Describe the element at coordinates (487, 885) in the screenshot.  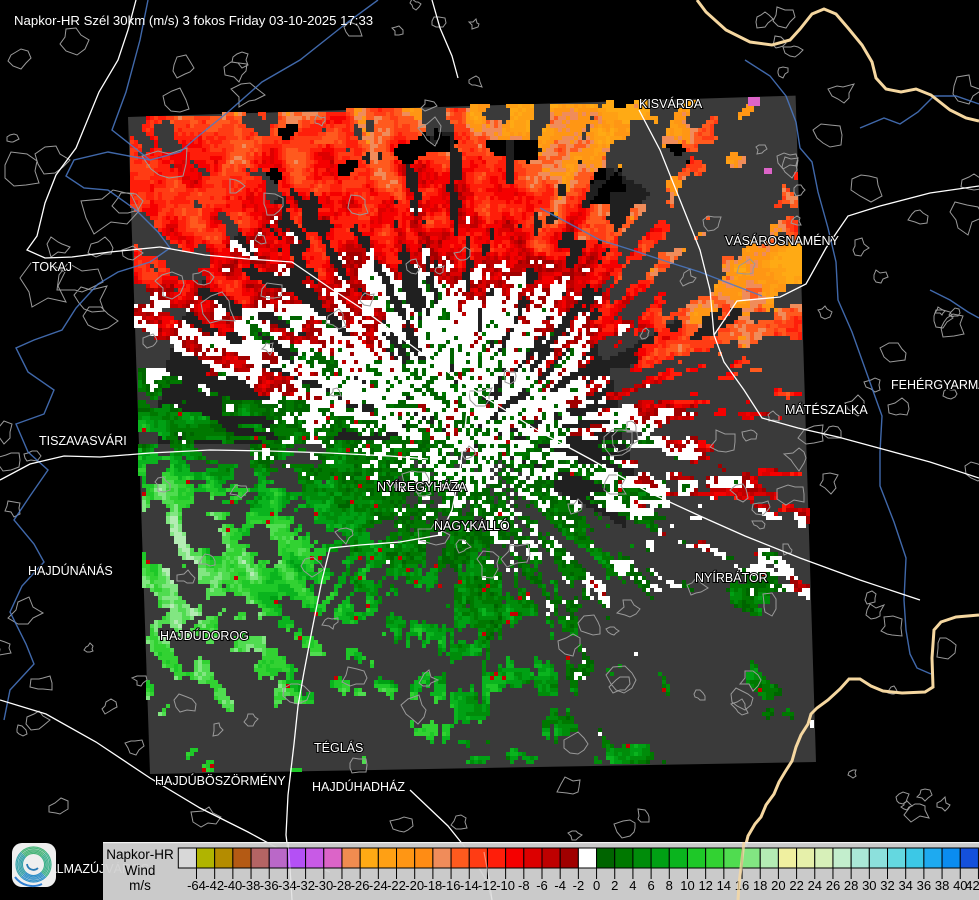
I see `svg-text: -12` at that location.